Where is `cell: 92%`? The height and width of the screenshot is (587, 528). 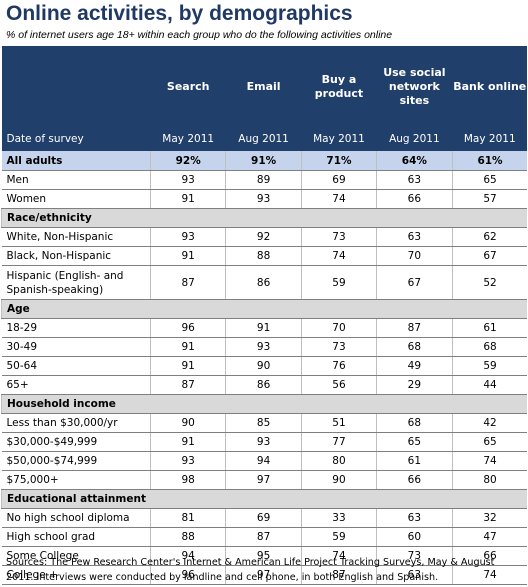 cell: 92% is located at coordinates (187, 161).